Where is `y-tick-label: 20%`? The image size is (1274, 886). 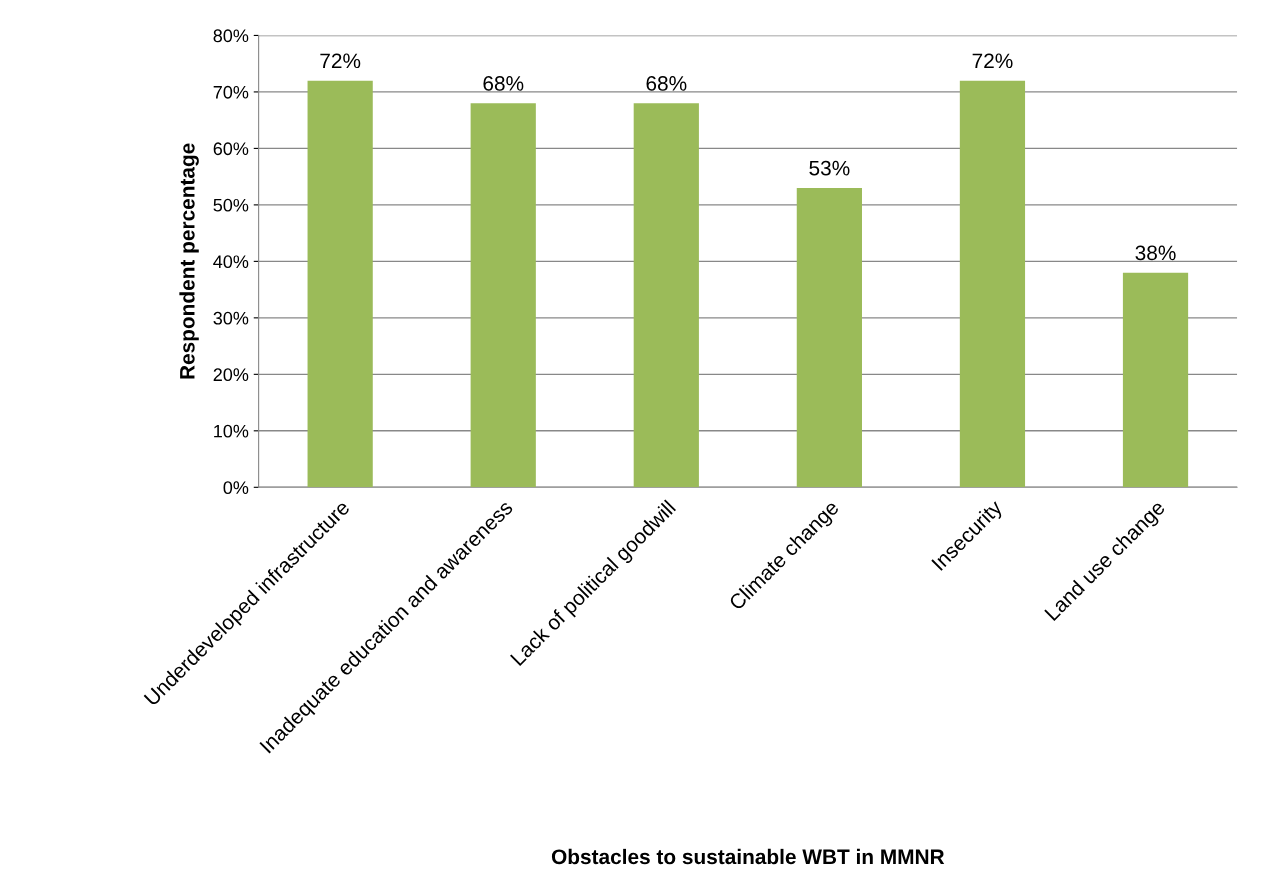 y-tick-label: 20% is located at coordinates (231, 375).